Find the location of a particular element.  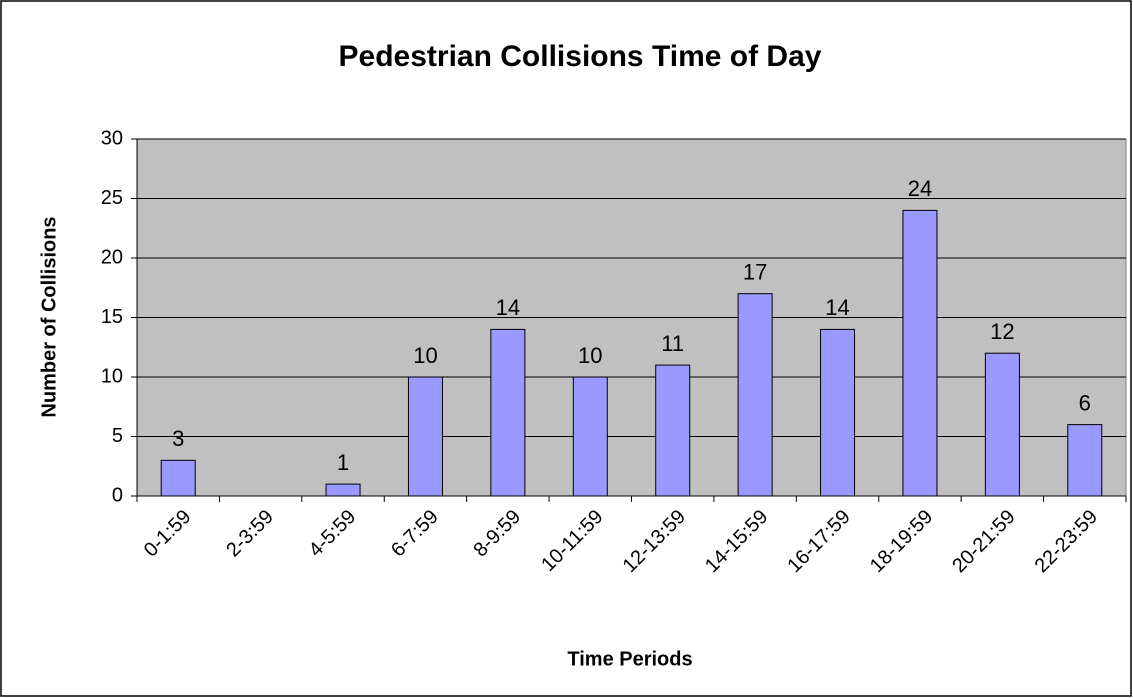

data-label: 11 is located at coordinates (672, 343).